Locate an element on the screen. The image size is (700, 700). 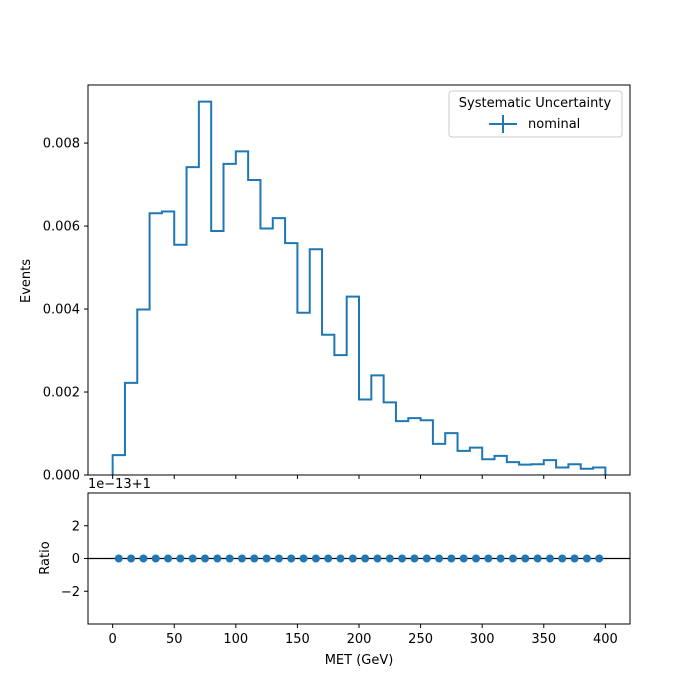
ratio-x-tick-label: 300 is located at coordinates (482, 639).